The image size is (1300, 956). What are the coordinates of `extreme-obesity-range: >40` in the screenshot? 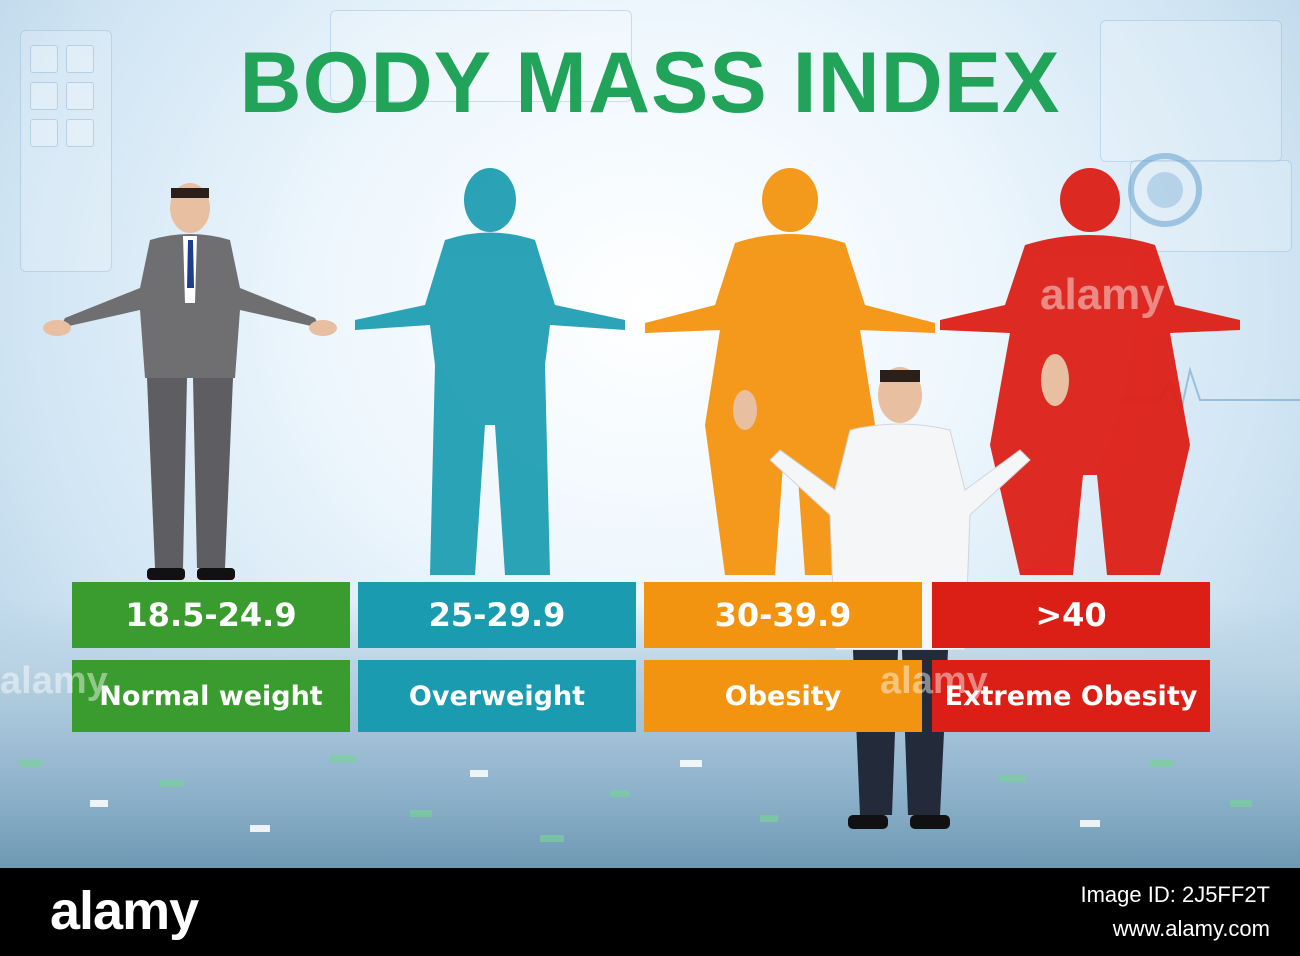 It's located at (1071, 615).